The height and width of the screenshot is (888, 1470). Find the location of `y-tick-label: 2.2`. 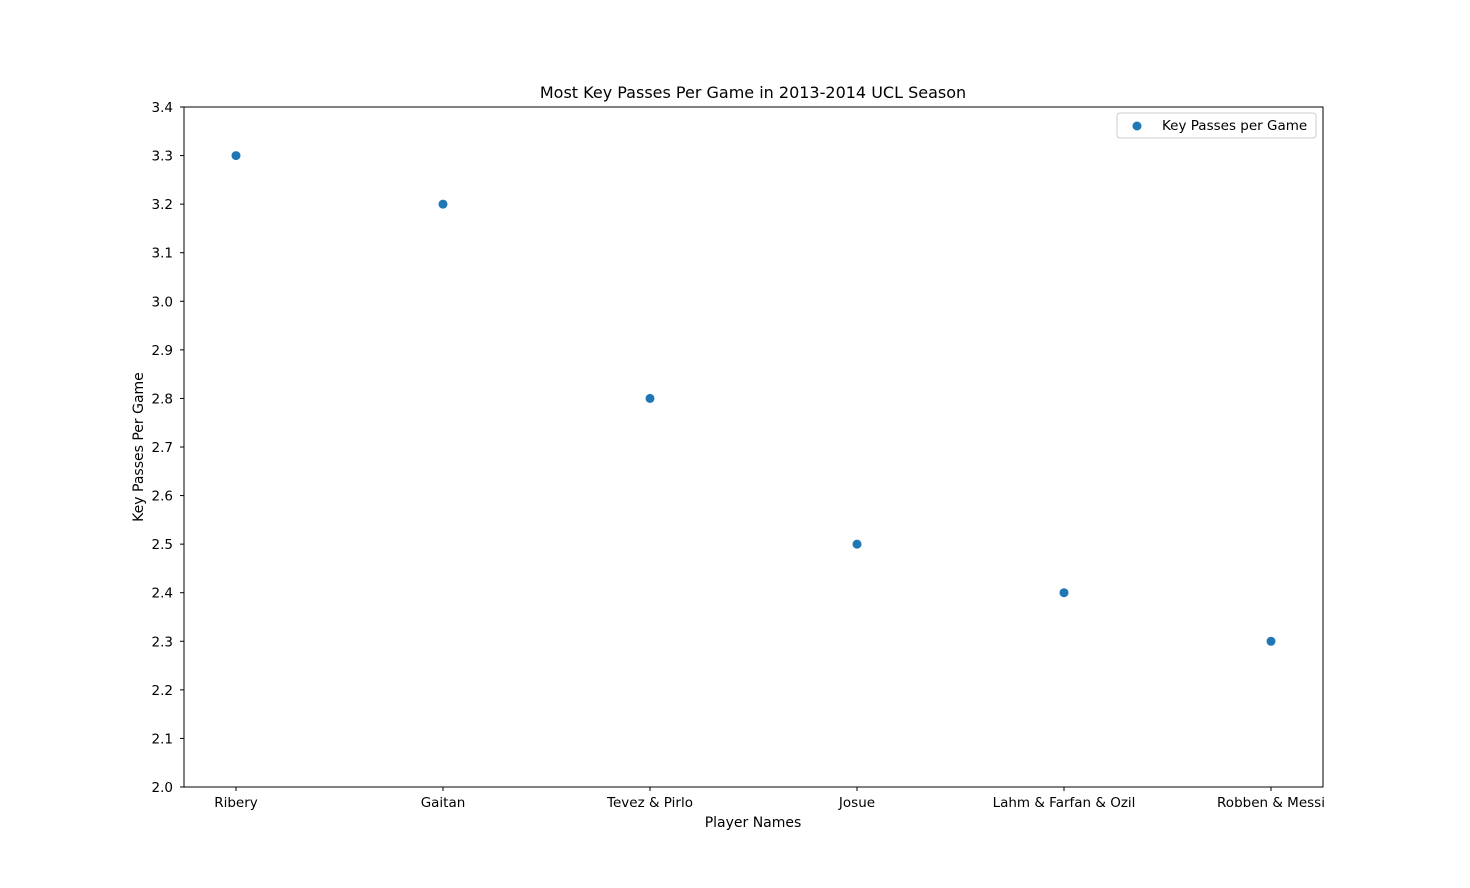

y-tick-label: 2.2 is located at coordinates (162, 691).